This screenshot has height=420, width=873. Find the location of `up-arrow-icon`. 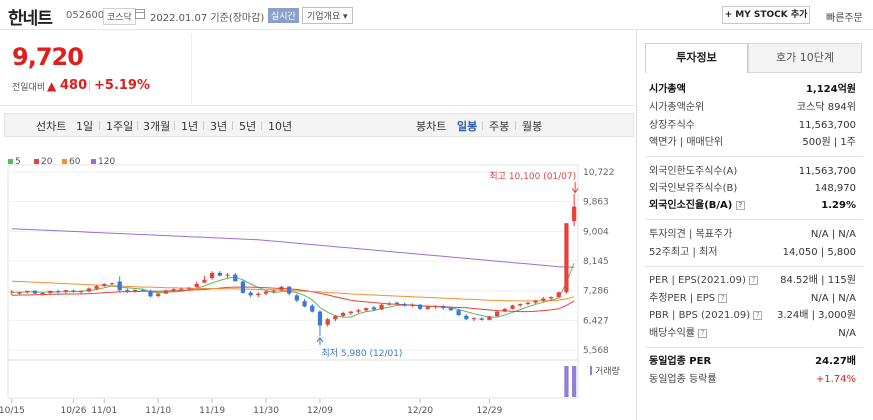

up-arrow-icon is located at coordinates (320, 339).